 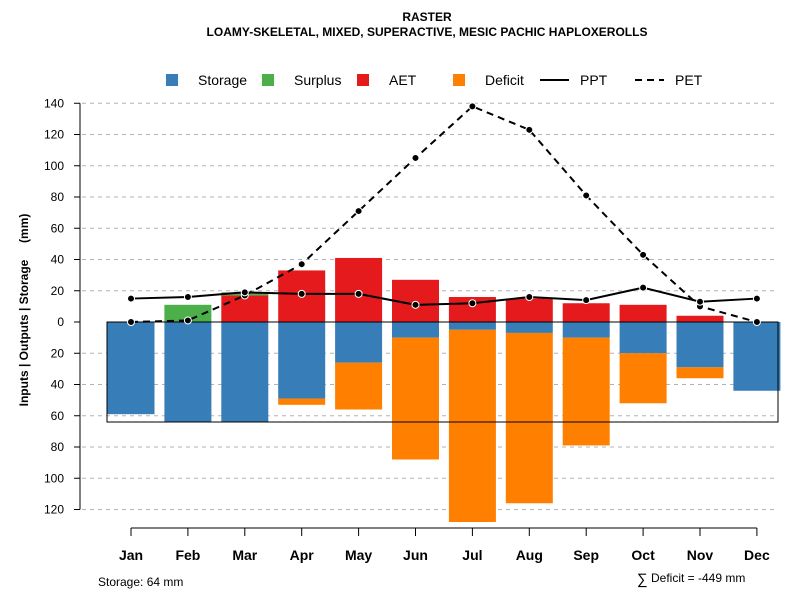 I want to click on legend-label: Deficit, so click(x=504, y=80).